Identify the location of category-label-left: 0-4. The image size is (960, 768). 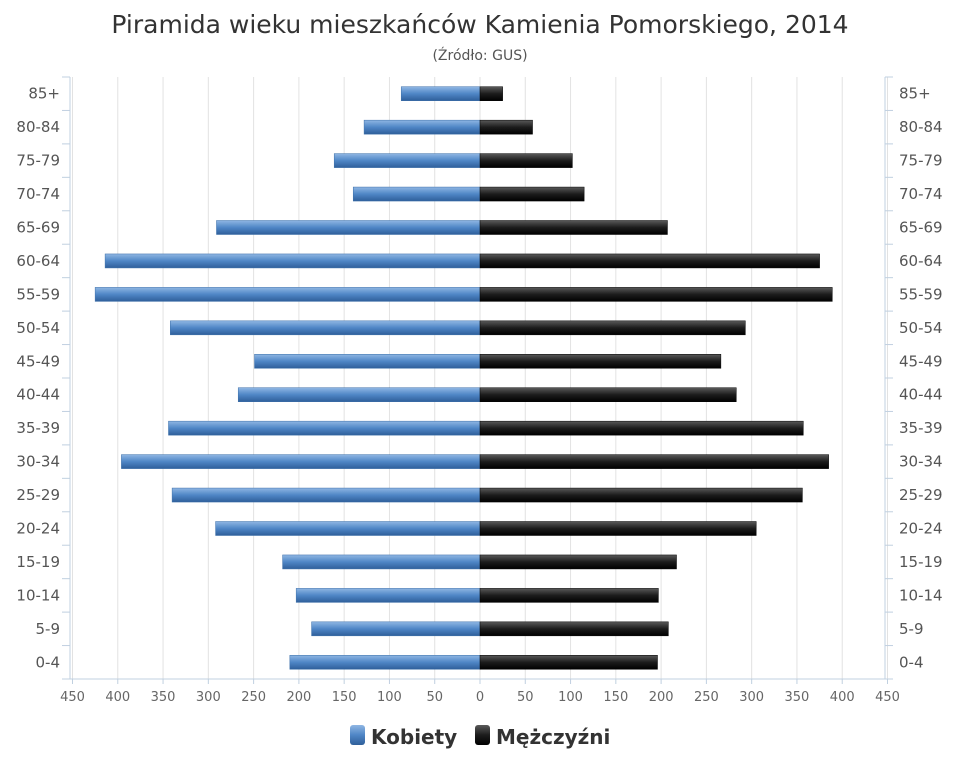
(48, 662).